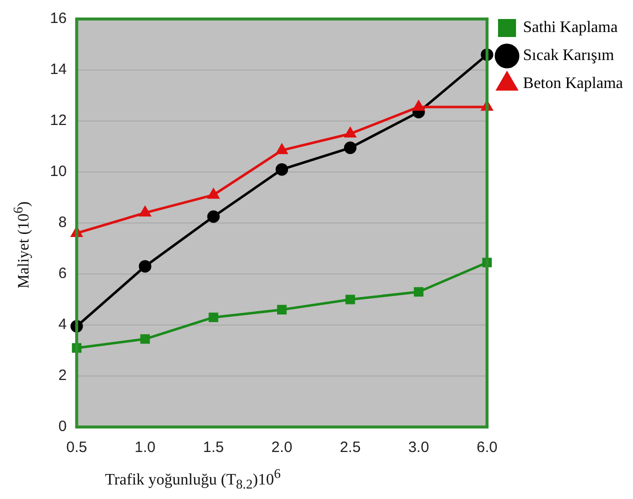 The height and width of the screenshot is (499, 633). Describe the element at coordinates (62, 325) in the screenshot. I see `y-tick-label: 4` at that location.